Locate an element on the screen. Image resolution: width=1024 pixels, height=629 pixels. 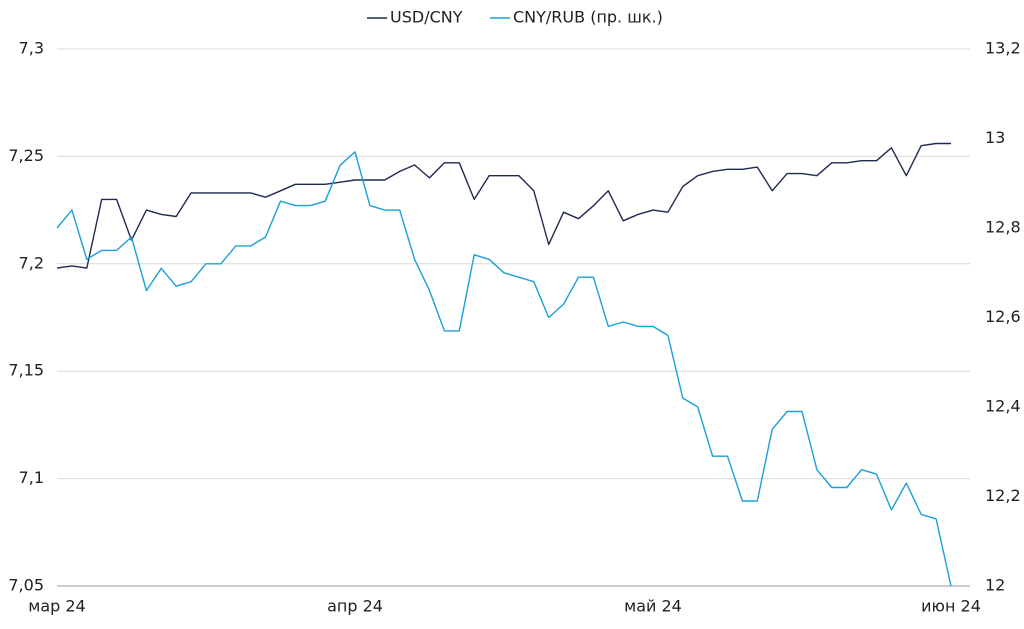
y-tick-label: 7,3 is located at coordinates (31, 48).